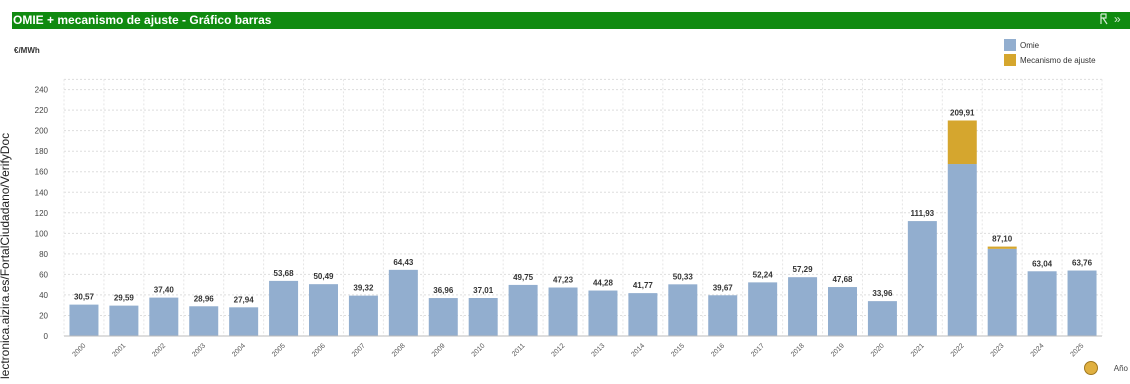 This screenshot has width=1130, height=384. Describe the element at coordinates (1030, 45) in the screenshot. I see `legend-label-omie: Omie` at that location.